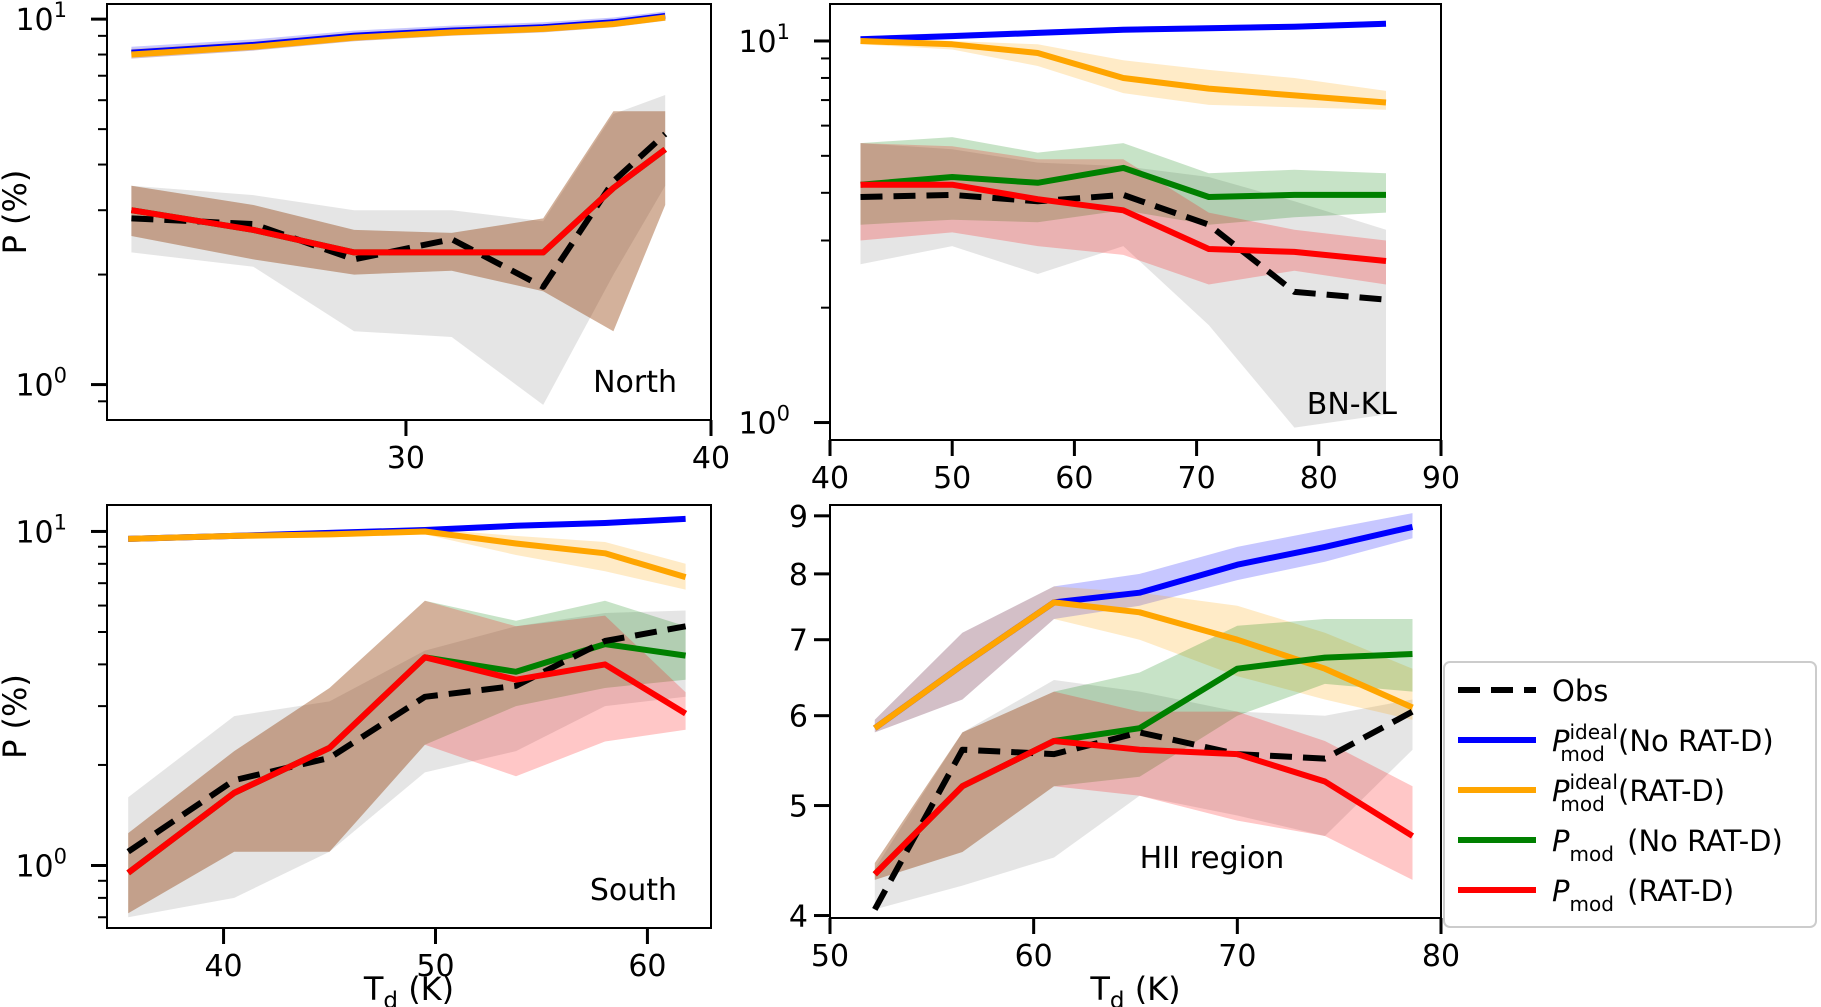 Image resolution: width=1821 pixels, height=1007 pixels. Describe the element at coordinates (1663, 743) in the screenshot. I see `legend-label-ideal_nord: Pideal mod (No RAT-D)` at that location.